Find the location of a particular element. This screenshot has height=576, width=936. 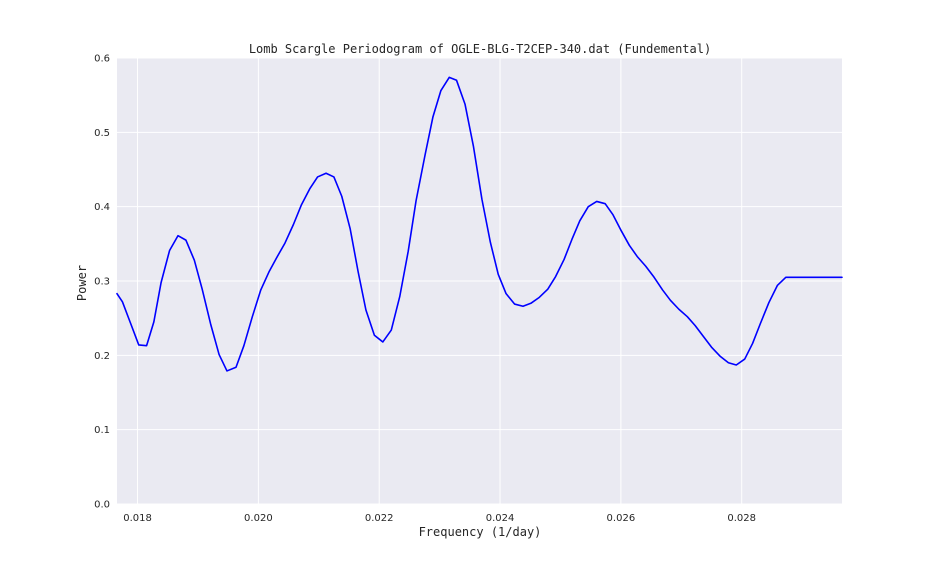

y-tick-label: 0.2 is located at coordinates (102, 356).